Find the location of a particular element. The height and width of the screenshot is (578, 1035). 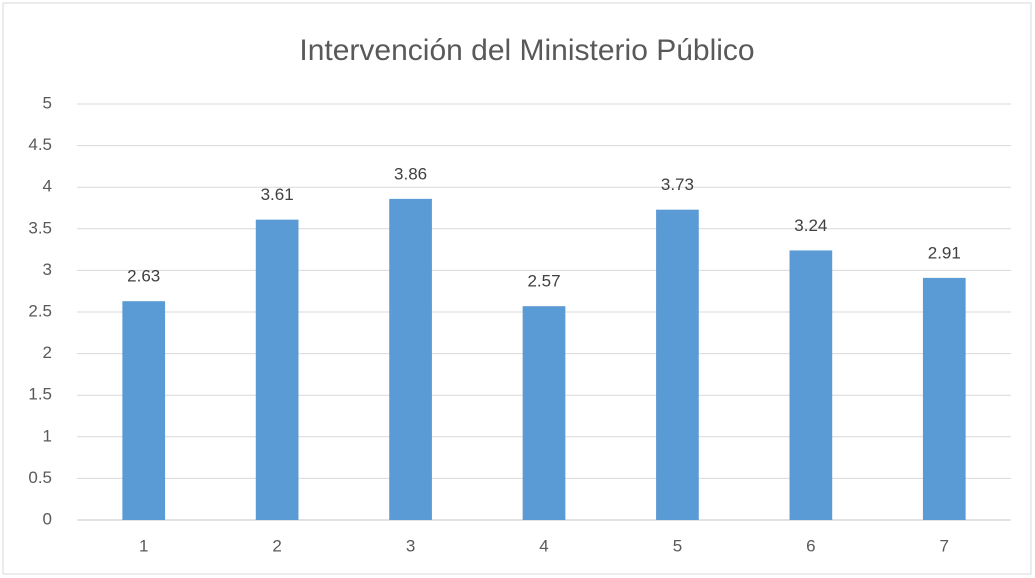

x-tick-label: 2 is located at coordinates (276, 545).